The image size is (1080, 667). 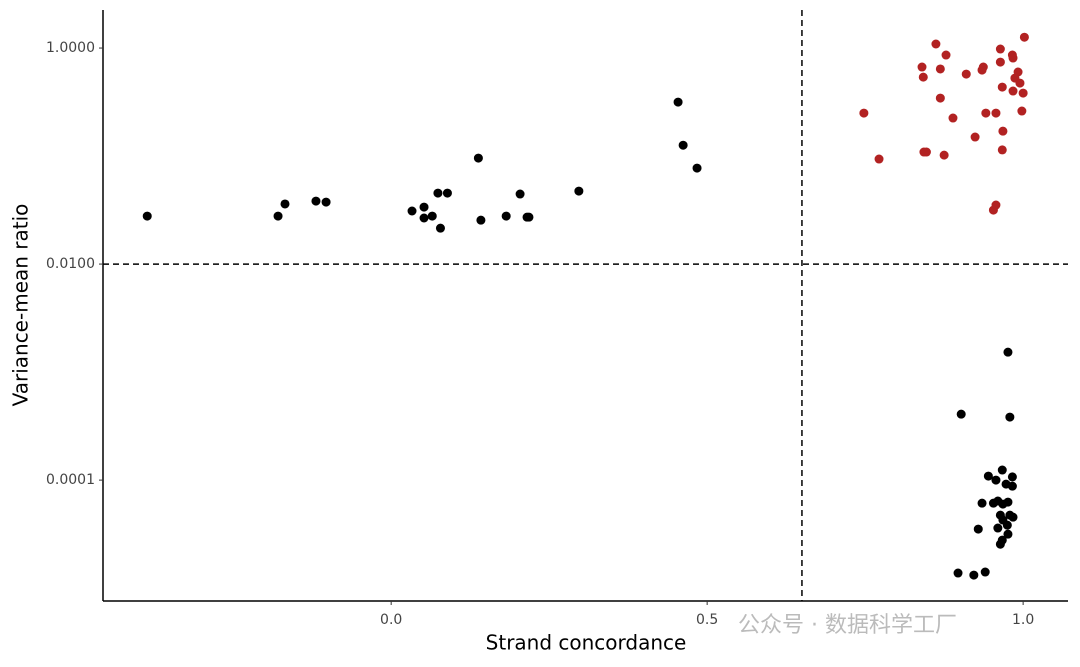 What do you see at coordinates (70, 264) in the screenshot?
I see `y-tick-label: 0.0100` at bounding box center [70, 264].